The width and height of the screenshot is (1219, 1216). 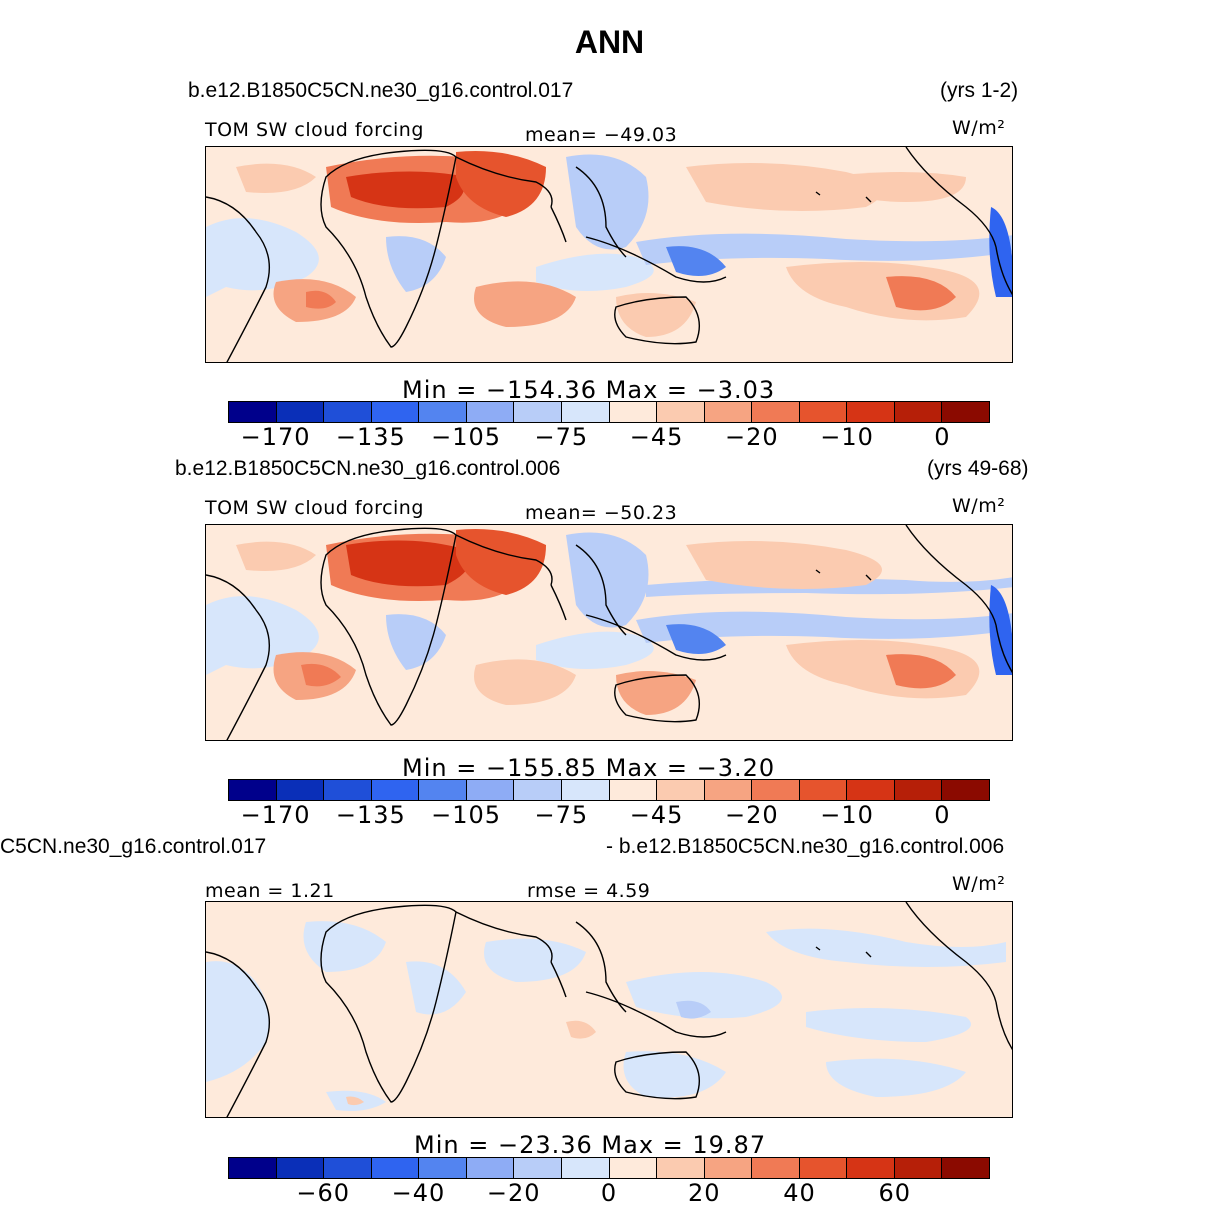 I want to click on panel1-map, so click(x=609, y=254).